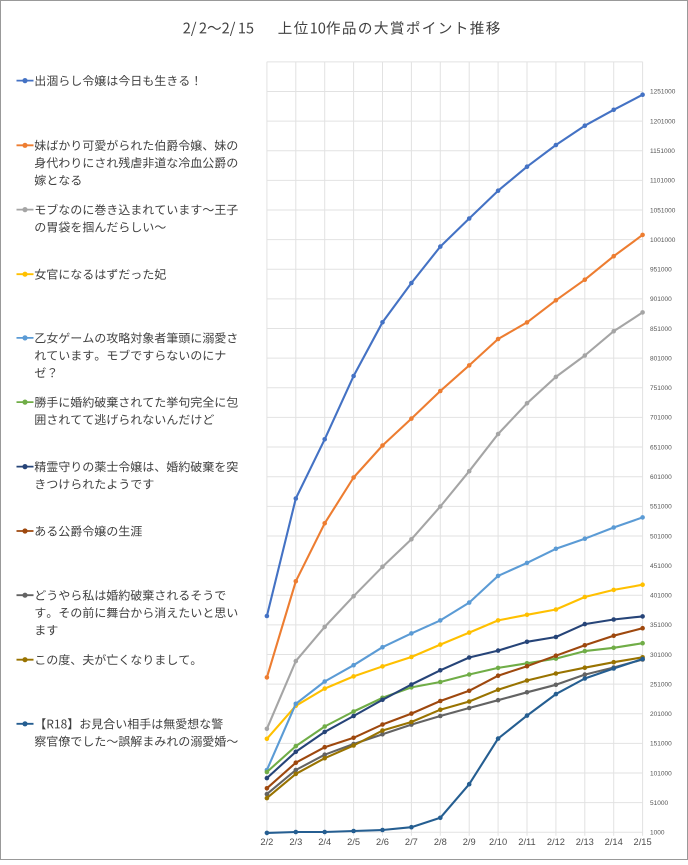 The image size is (688, 865). I want to click on svg-text: 2/7, so click(411, 842).